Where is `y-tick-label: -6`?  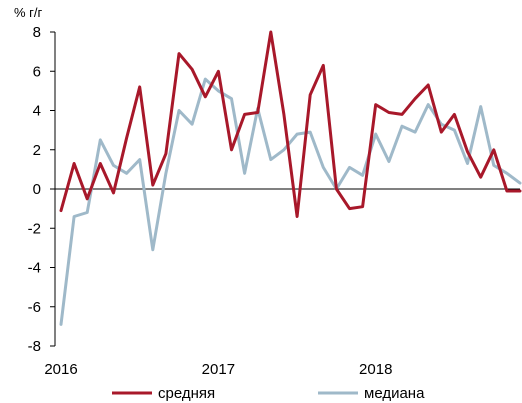
y-tick-label: -6 is located at coordinates (34, 307).